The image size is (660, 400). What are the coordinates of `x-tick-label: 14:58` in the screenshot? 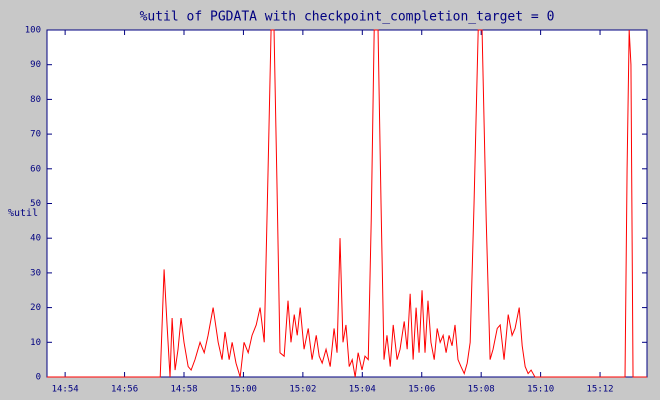 It's located at (183, 390).